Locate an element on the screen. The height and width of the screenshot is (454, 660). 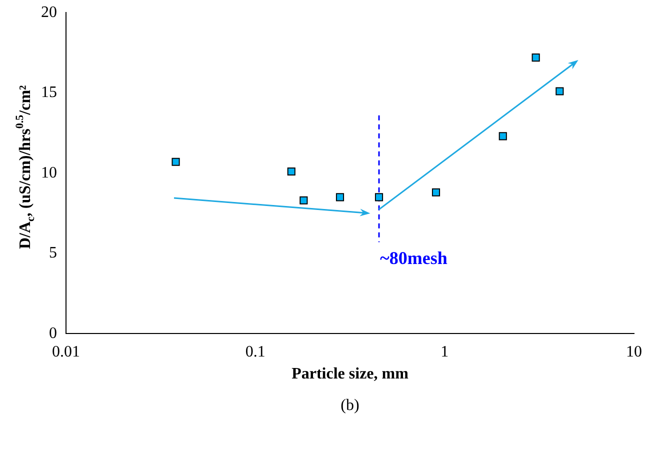
x-tick-label: 10 is located at coordinates (634, 351).